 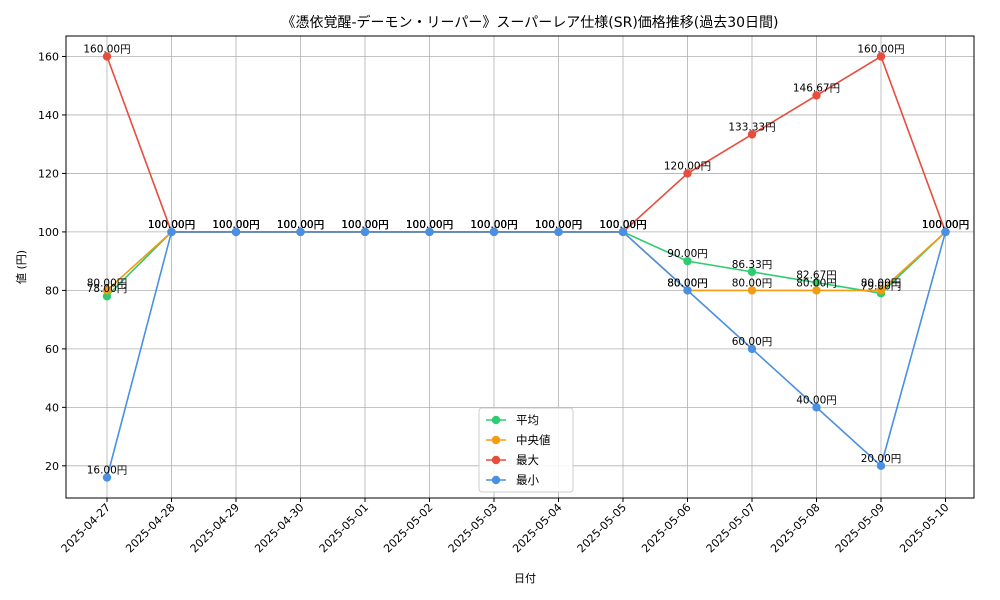 What do you see at coordinates (529, 22) in the screenshot?
I see `chart-title: 《憑依覚醒-デーモン・リーパー》スーパーレア仕様(SR)価格推移(過去30日間)` at bounding box center [529, 22].